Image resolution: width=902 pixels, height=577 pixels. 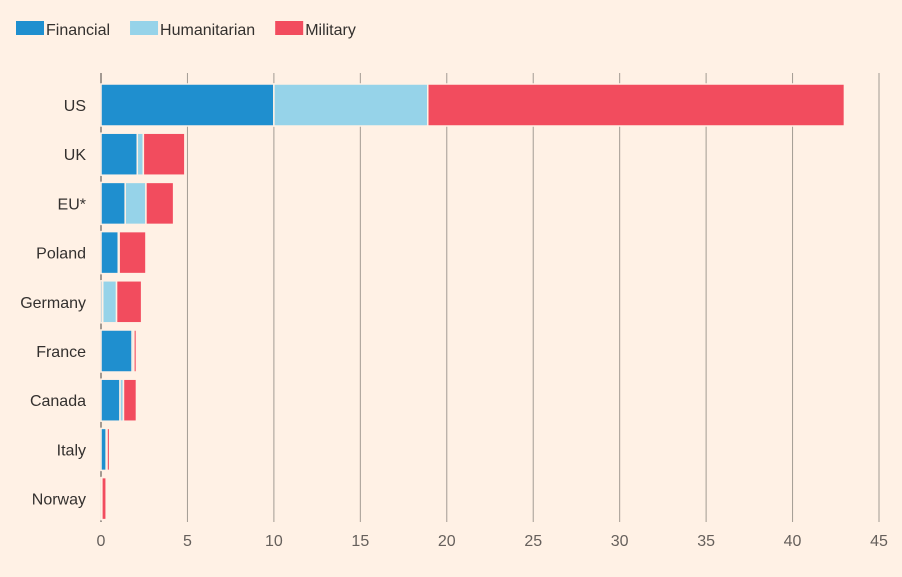 What do you see at coordinates (274, 541) in the screenshot?
I see `x-tick-label-10: 10` at bounding box center [274, 541].